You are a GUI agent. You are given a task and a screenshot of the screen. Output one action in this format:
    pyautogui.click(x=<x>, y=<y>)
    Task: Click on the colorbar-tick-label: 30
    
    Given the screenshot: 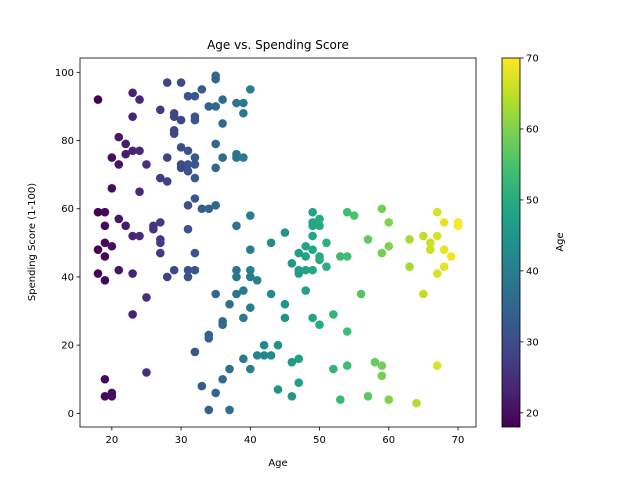 What is the action you would take?
    pyautogui.click(x=532, y=342)
    